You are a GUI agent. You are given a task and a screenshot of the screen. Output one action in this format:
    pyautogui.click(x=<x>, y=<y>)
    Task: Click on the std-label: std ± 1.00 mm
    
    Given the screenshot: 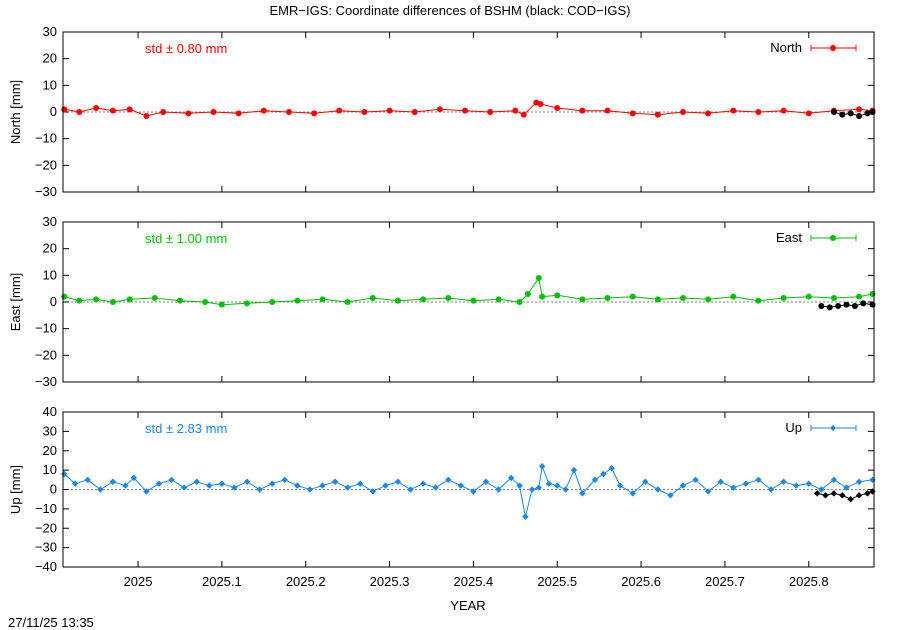 What is the action you would take?
    pyautogui.click(x=186, y=238)
    